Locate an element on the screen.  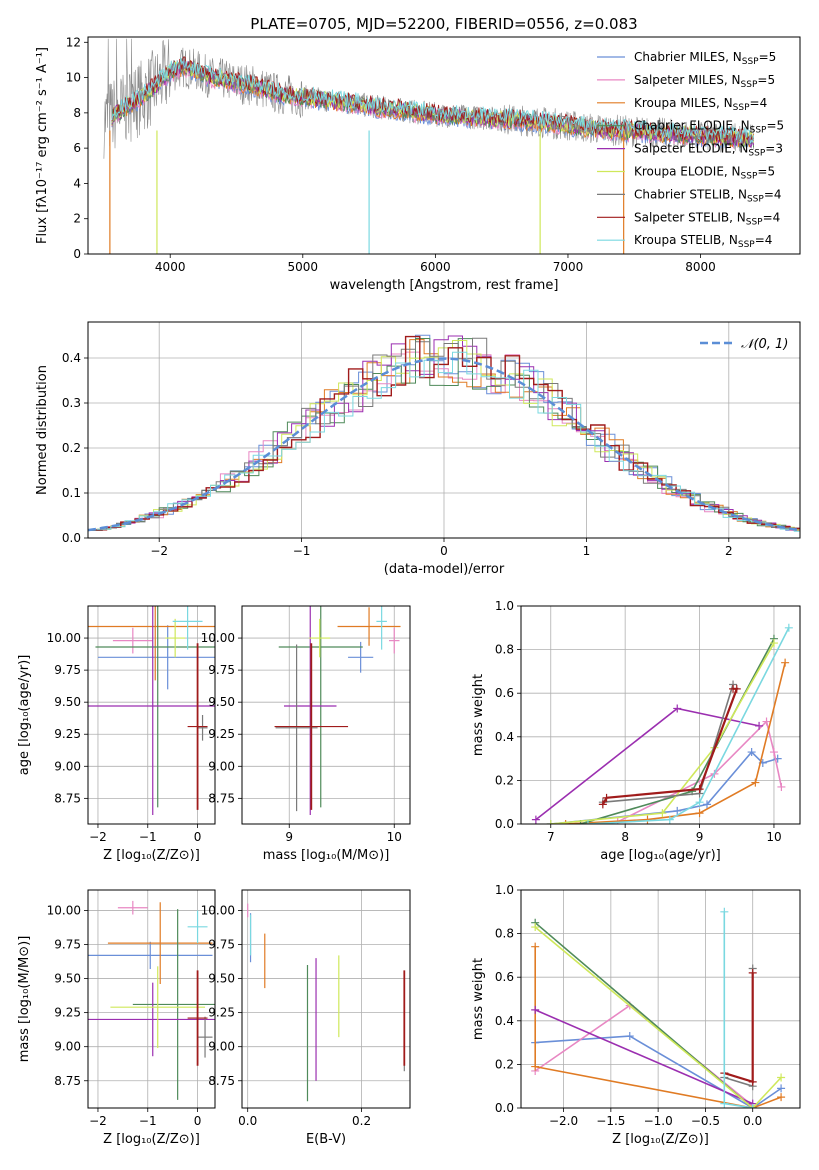
age_vs_Z-xtick-label: −1 is located at coordinates (148, 837).